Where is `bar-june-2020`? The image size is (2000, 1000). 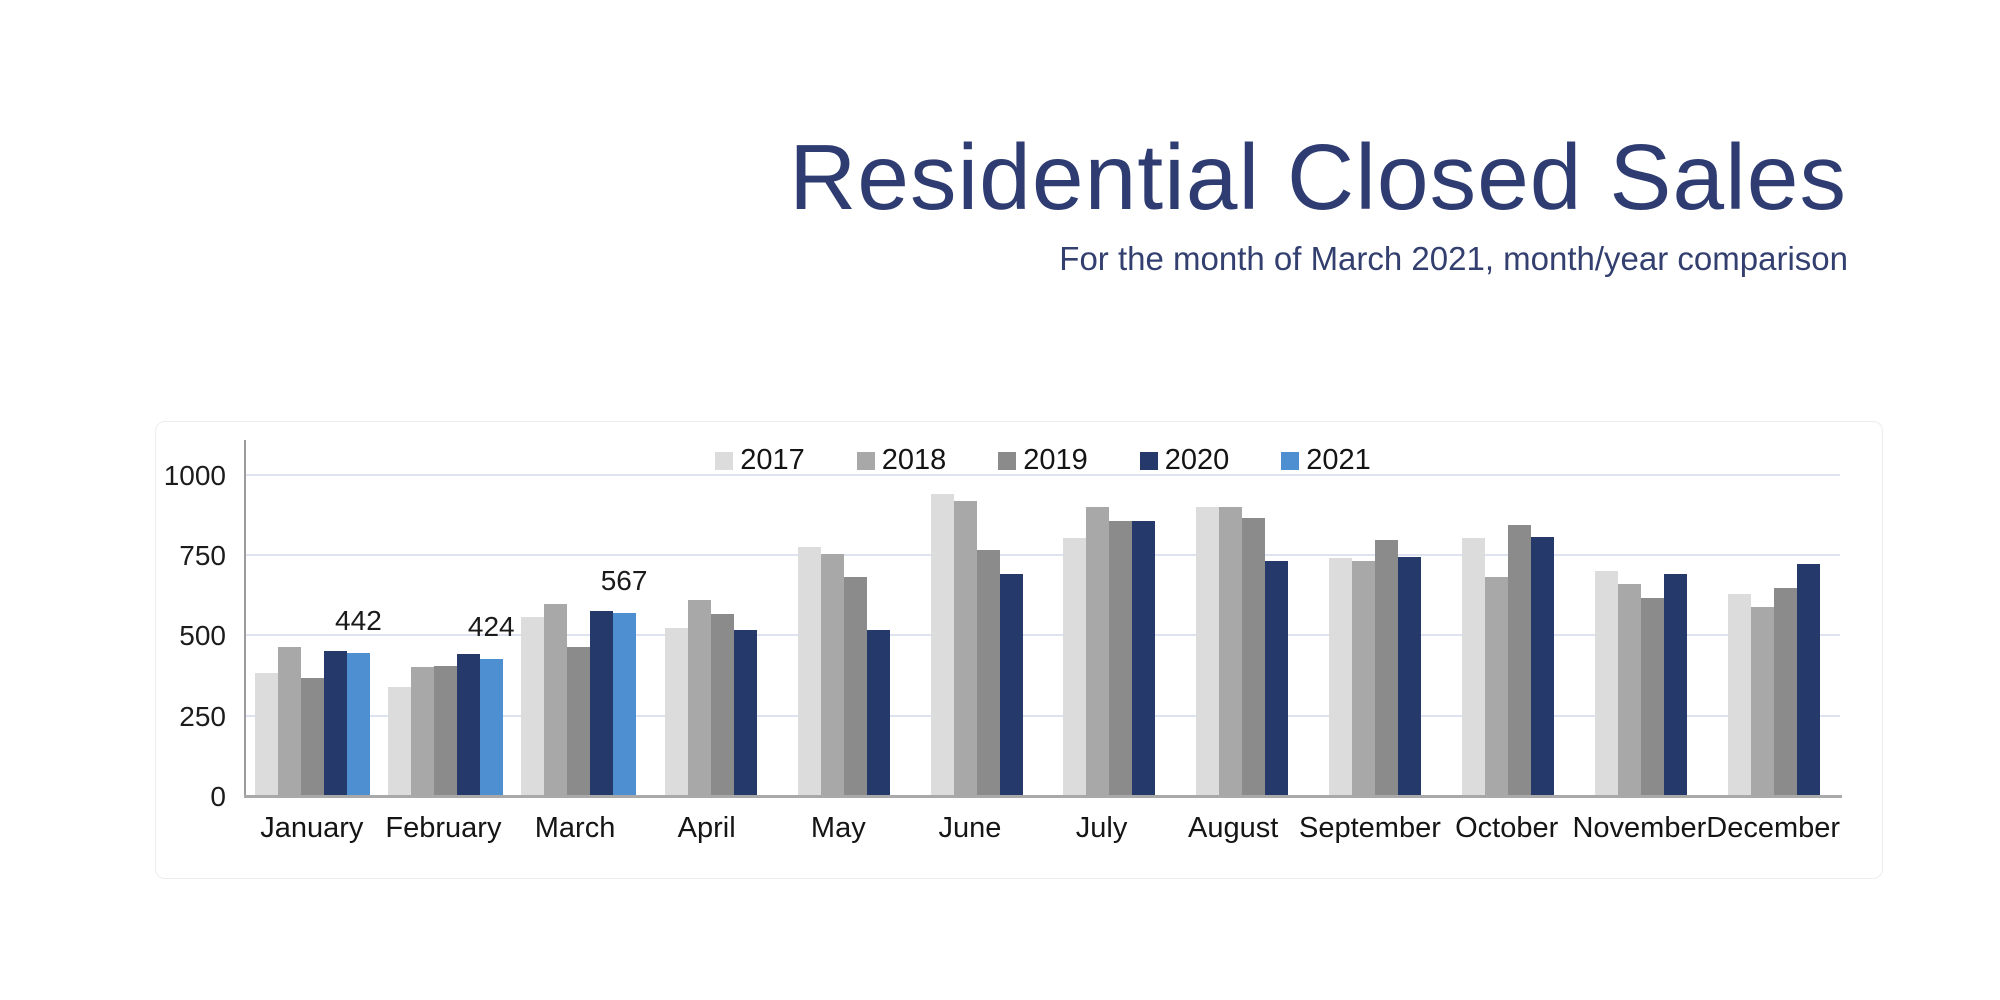
bar-june-2020 is located at coordinates (1011, 684).